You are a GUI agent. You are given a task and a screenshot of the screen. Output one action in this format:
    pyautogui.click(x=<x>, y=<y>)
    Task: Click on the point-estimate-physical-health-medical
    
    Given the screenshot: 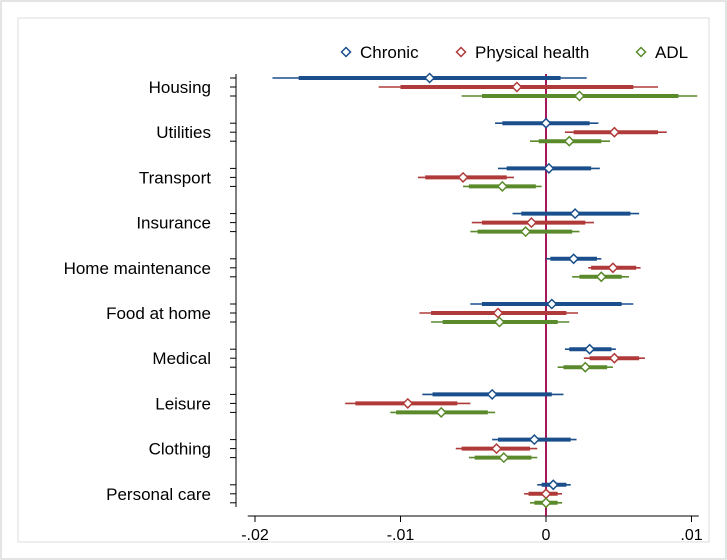 What is the action you would take?
    pyautogui.click(x=614, y=358)
    